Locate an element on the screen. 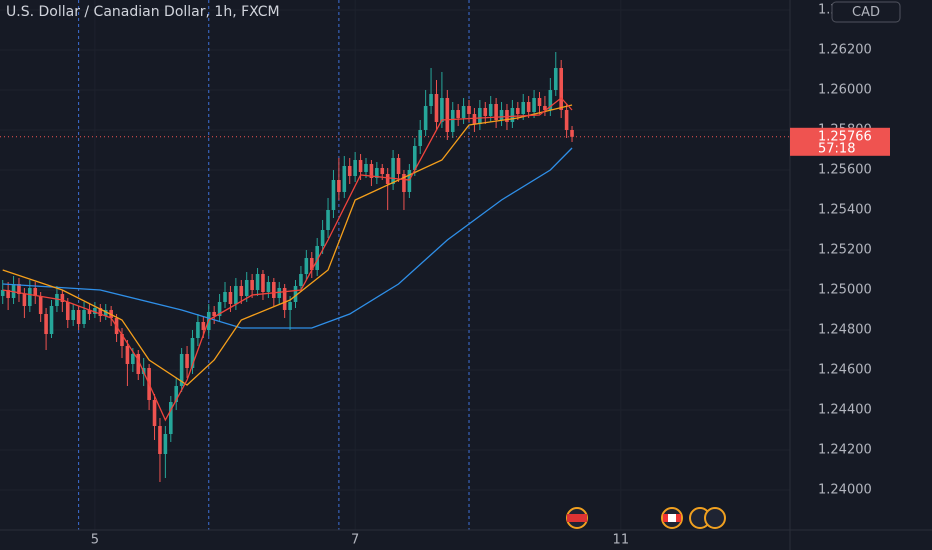 The width and height of the screenshot is (932, 550). y-tick-label: 1.24200 is located at coordinates (845, 450).